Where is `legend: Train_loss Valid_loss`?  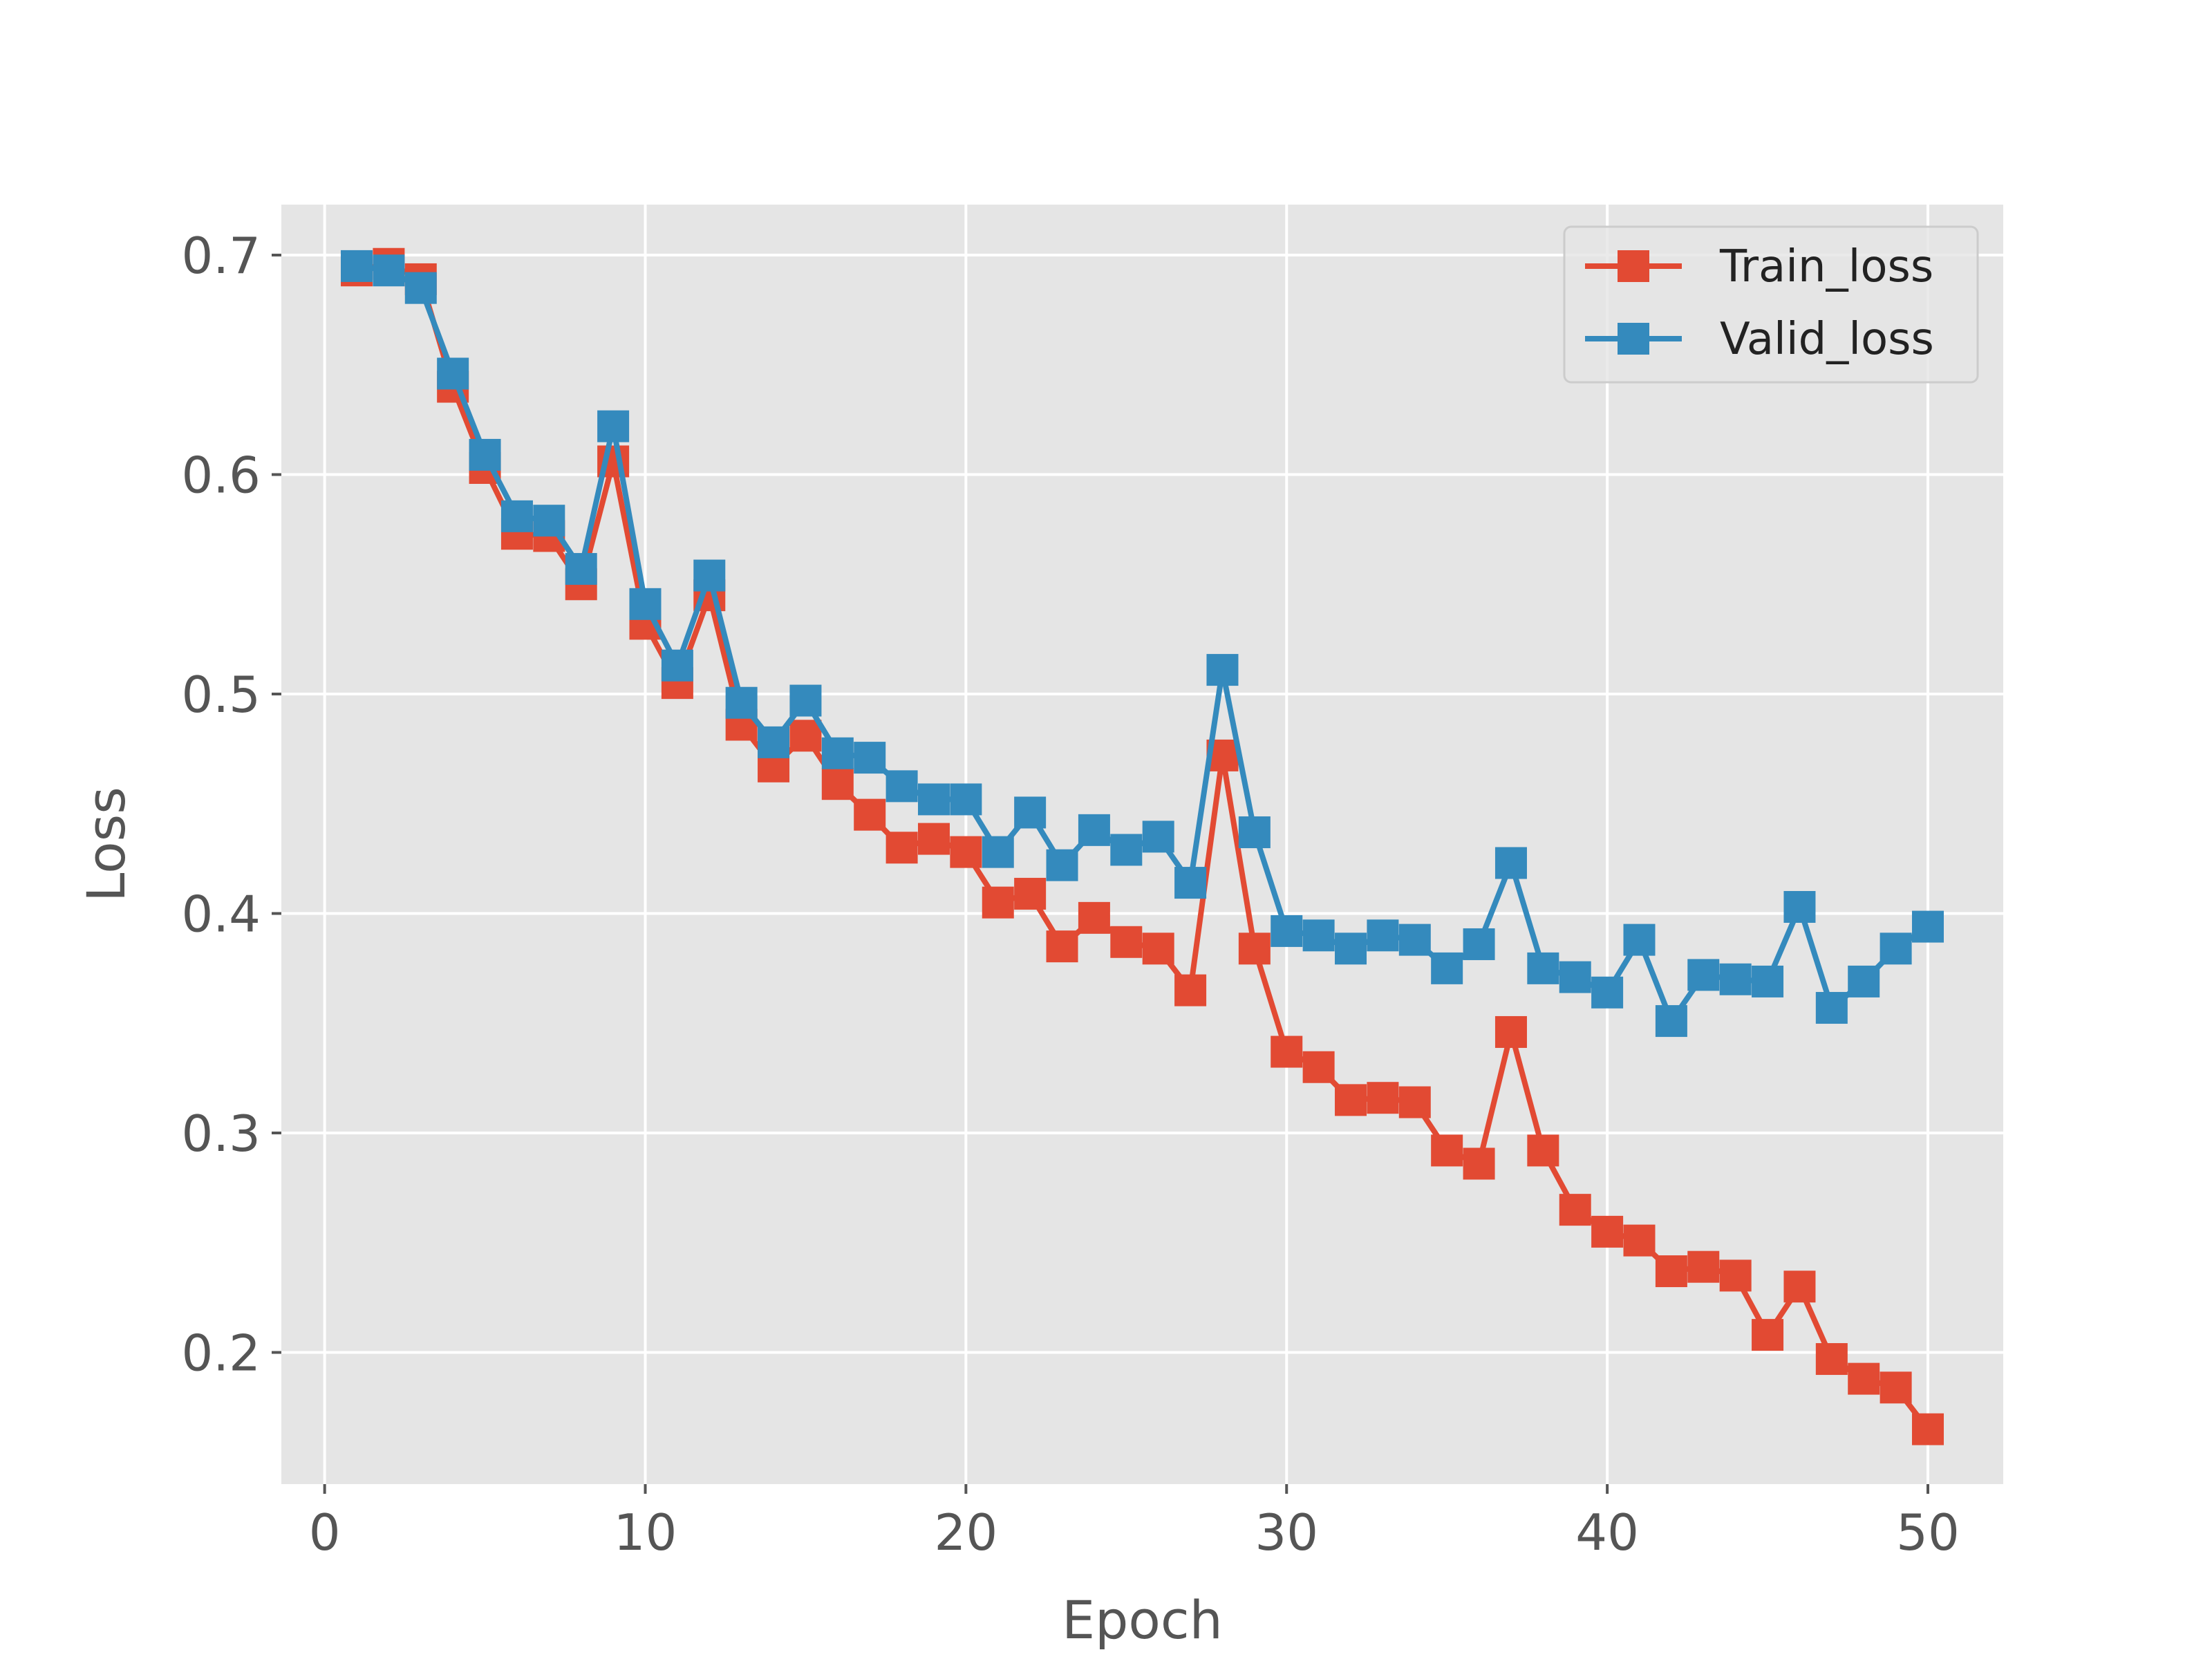 legend: Train_loss Valid_loss is located at coordinates (1771, 304).